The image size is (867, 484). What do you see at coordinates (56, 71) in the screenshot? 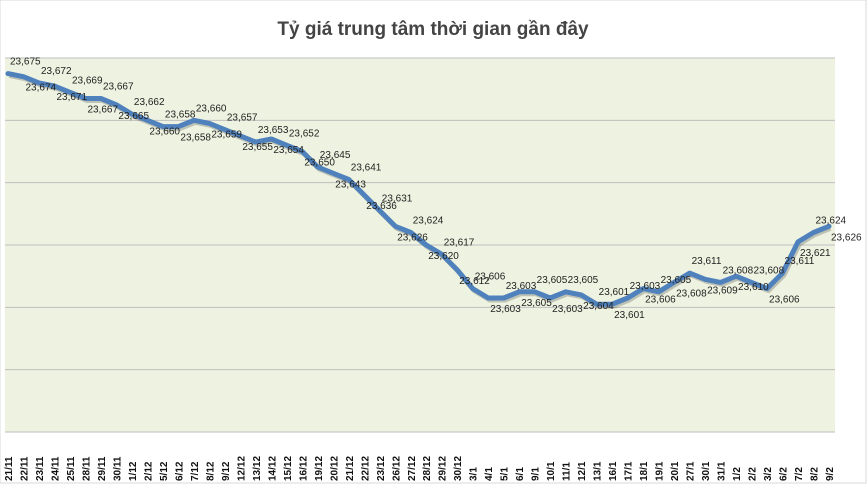
I see `data-label: 23,672` at bounding box center [56, 71].